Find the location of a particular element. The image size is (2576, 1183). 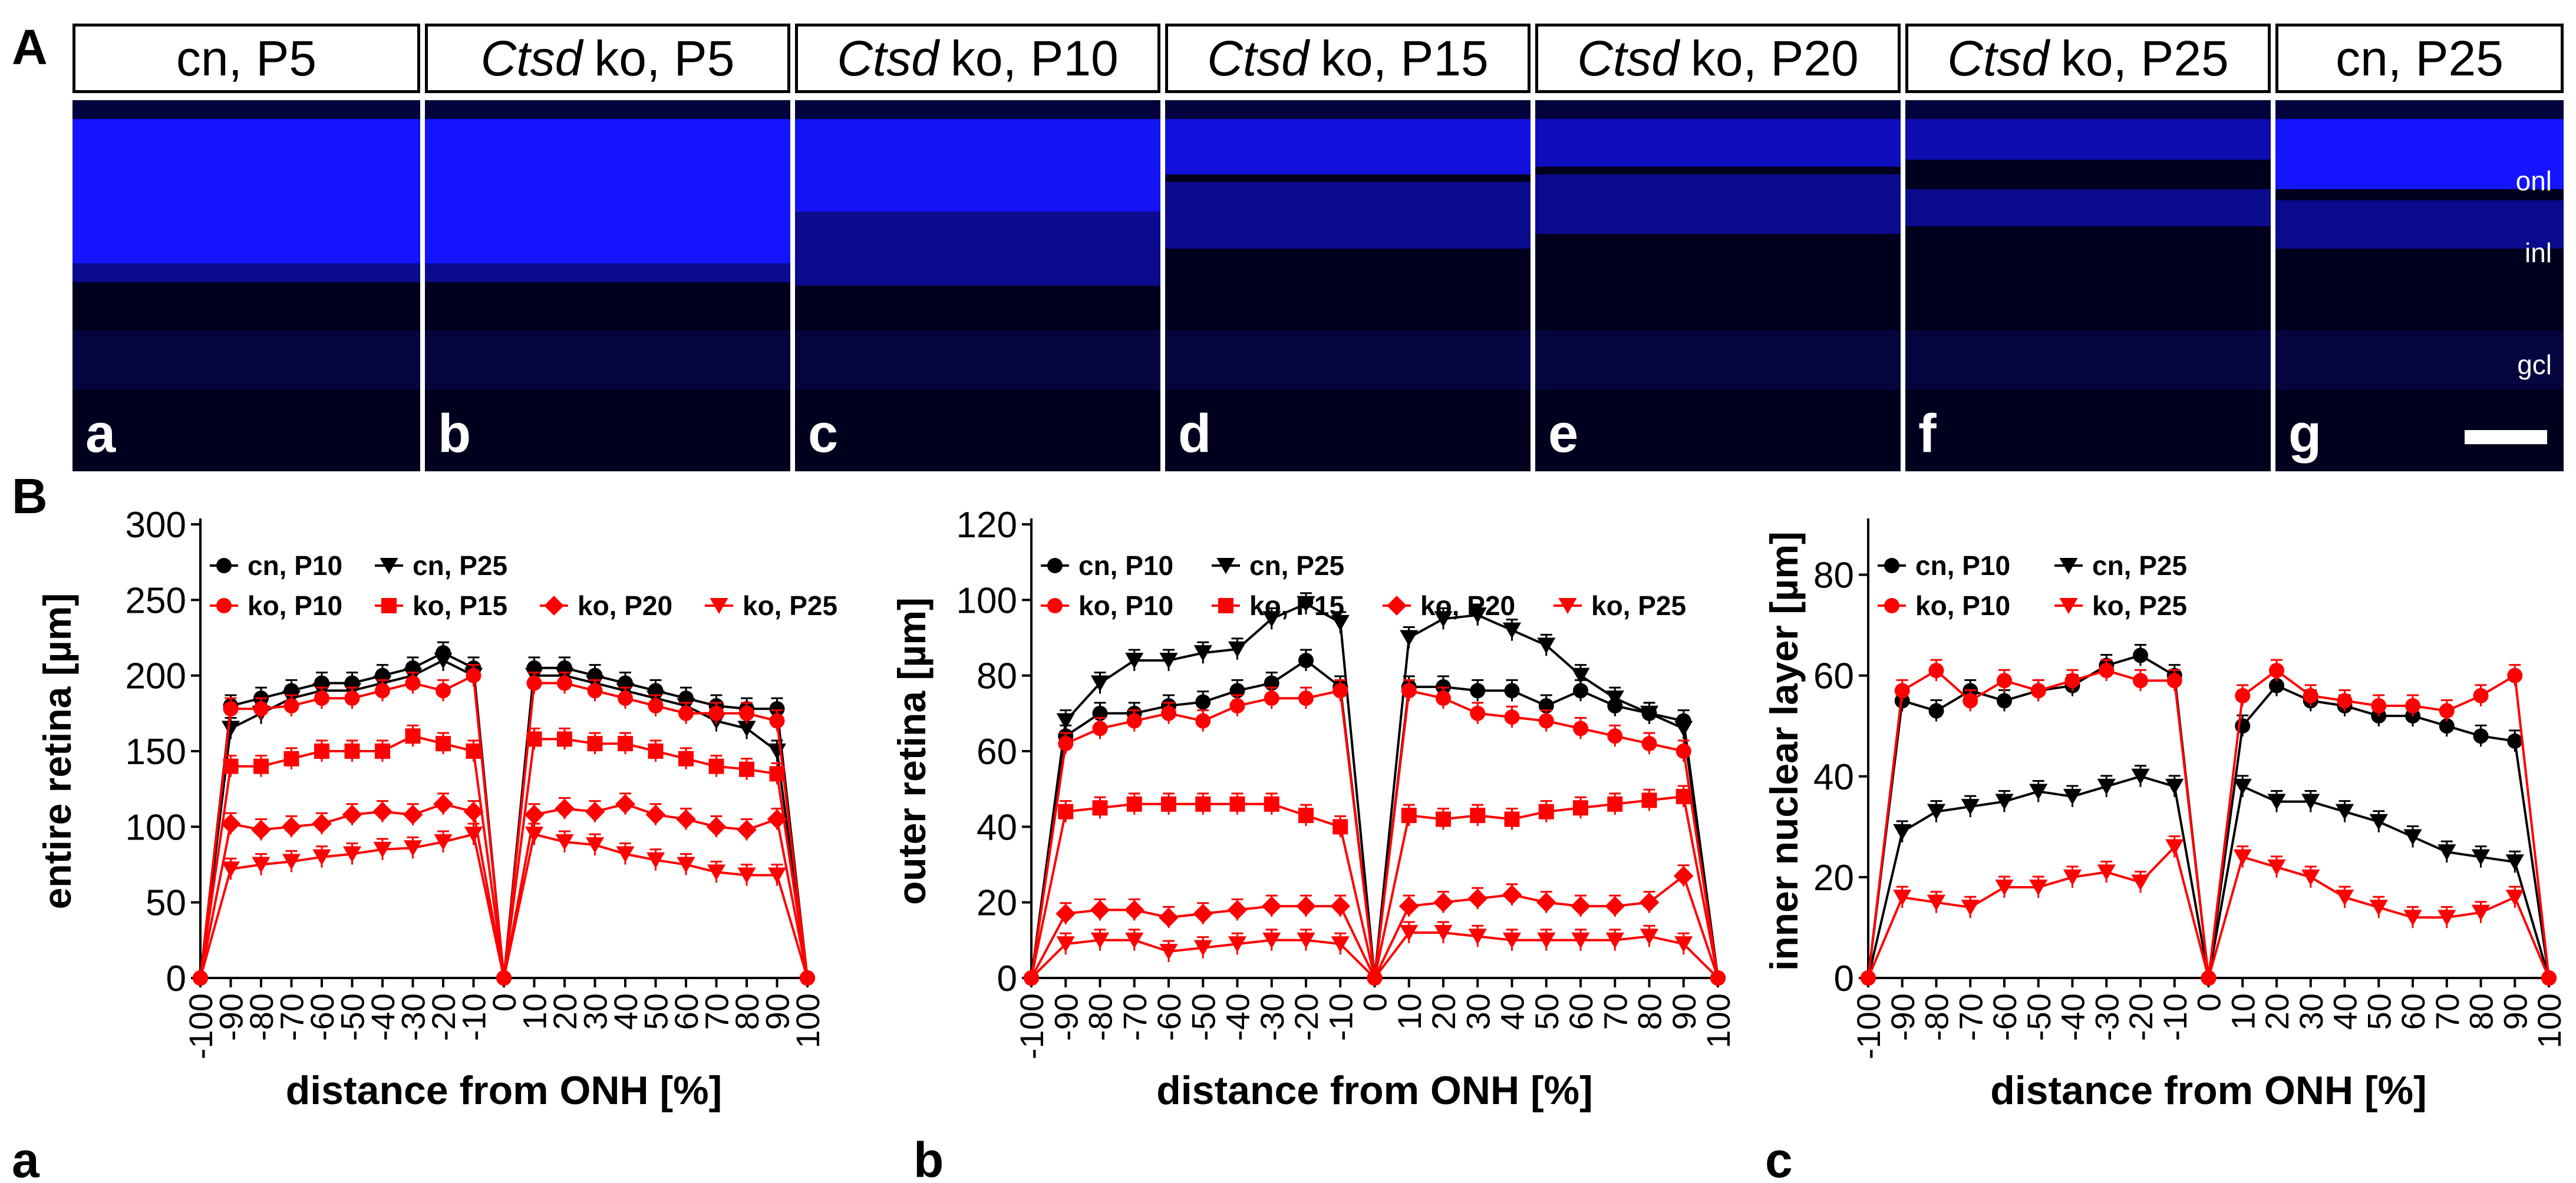

retina-micrograph: d is located at coordinates (1348, 285).